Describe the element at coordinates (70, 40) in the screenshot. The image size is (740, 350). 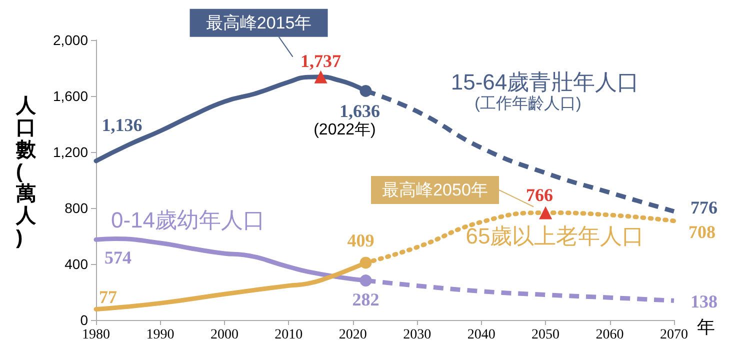
I see `y-tick-label: 2,000` at that location.